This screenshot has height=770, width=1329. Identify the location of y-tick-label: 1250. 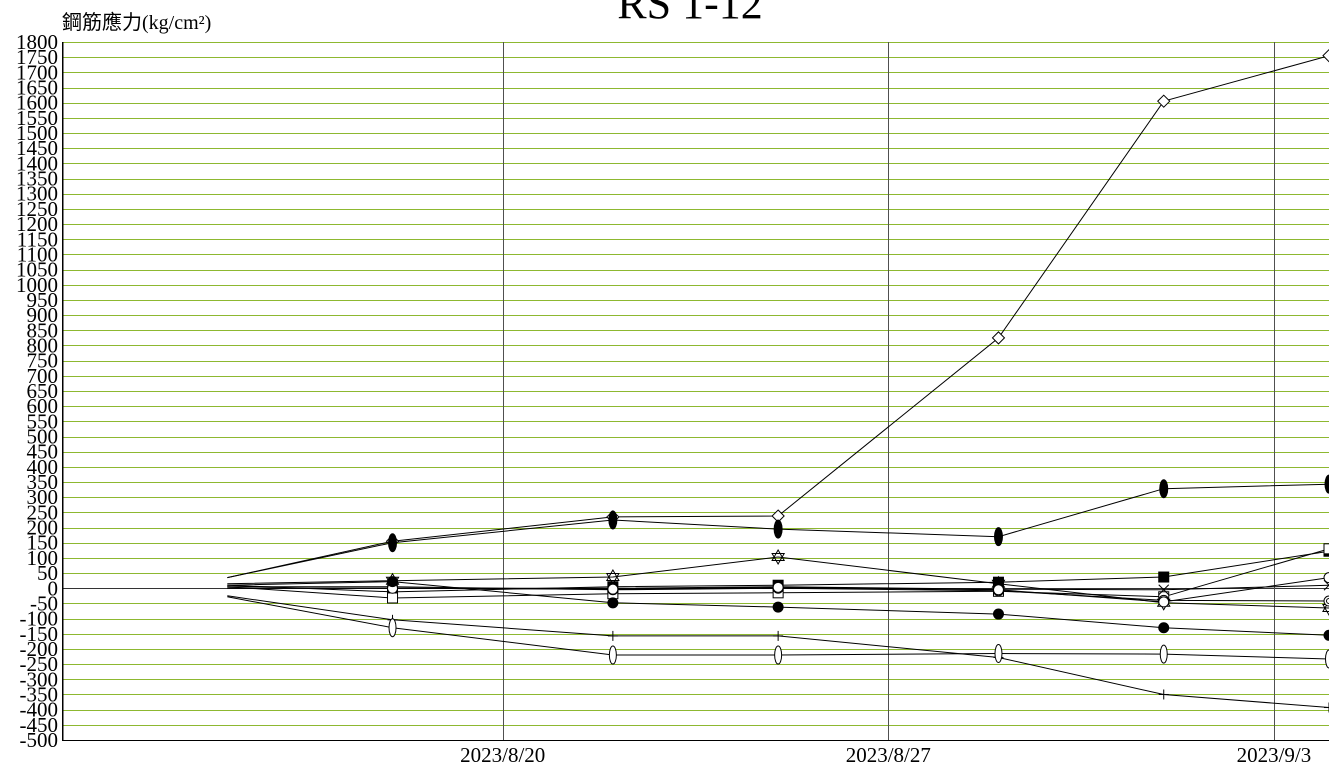
(37, 209).